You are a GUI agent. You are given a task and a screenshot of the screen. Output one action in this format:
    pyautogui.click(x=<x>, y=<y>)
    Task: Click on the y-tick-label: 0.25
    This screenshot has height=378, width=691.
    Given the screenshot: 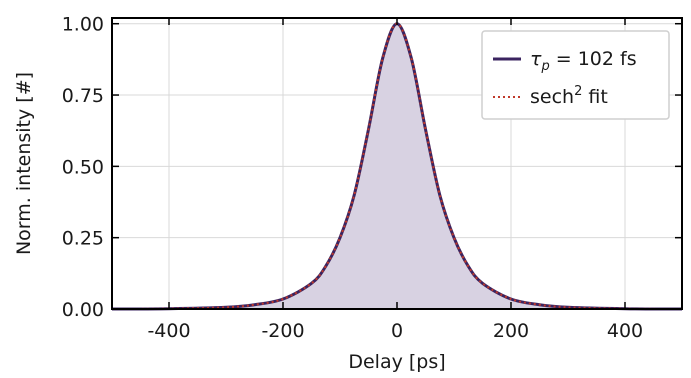 What is the action you would take?
    pyautogui.click(x=83, y=239)
    